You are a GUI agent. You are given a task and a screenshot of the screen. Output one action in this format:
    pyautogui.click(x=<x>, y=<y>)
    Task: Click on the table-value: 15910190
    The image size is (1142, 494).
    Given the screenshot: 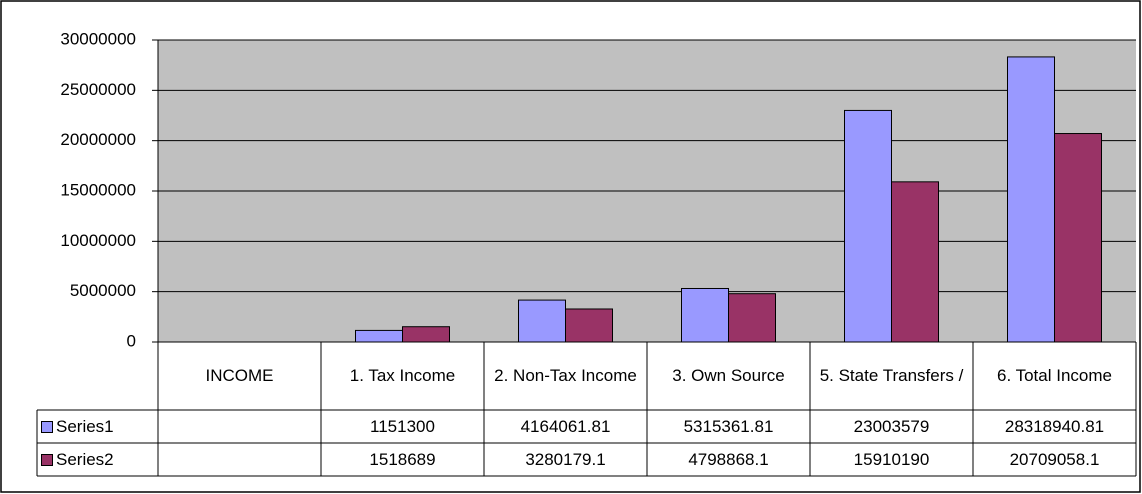 What is the action you would take?
    pyautogui.click(x=891, y=459)
    